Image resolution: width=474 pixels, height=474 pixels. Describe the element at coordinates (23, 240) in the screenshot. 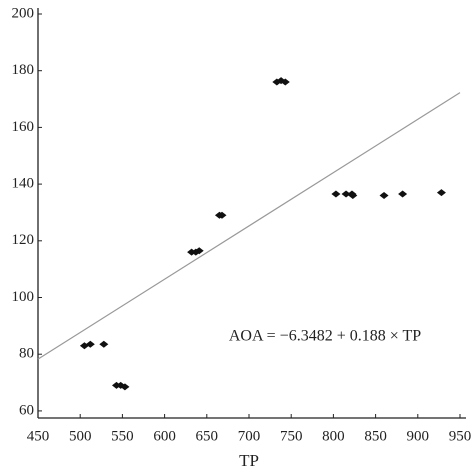

I see `y-tick-label: 120` at that location.